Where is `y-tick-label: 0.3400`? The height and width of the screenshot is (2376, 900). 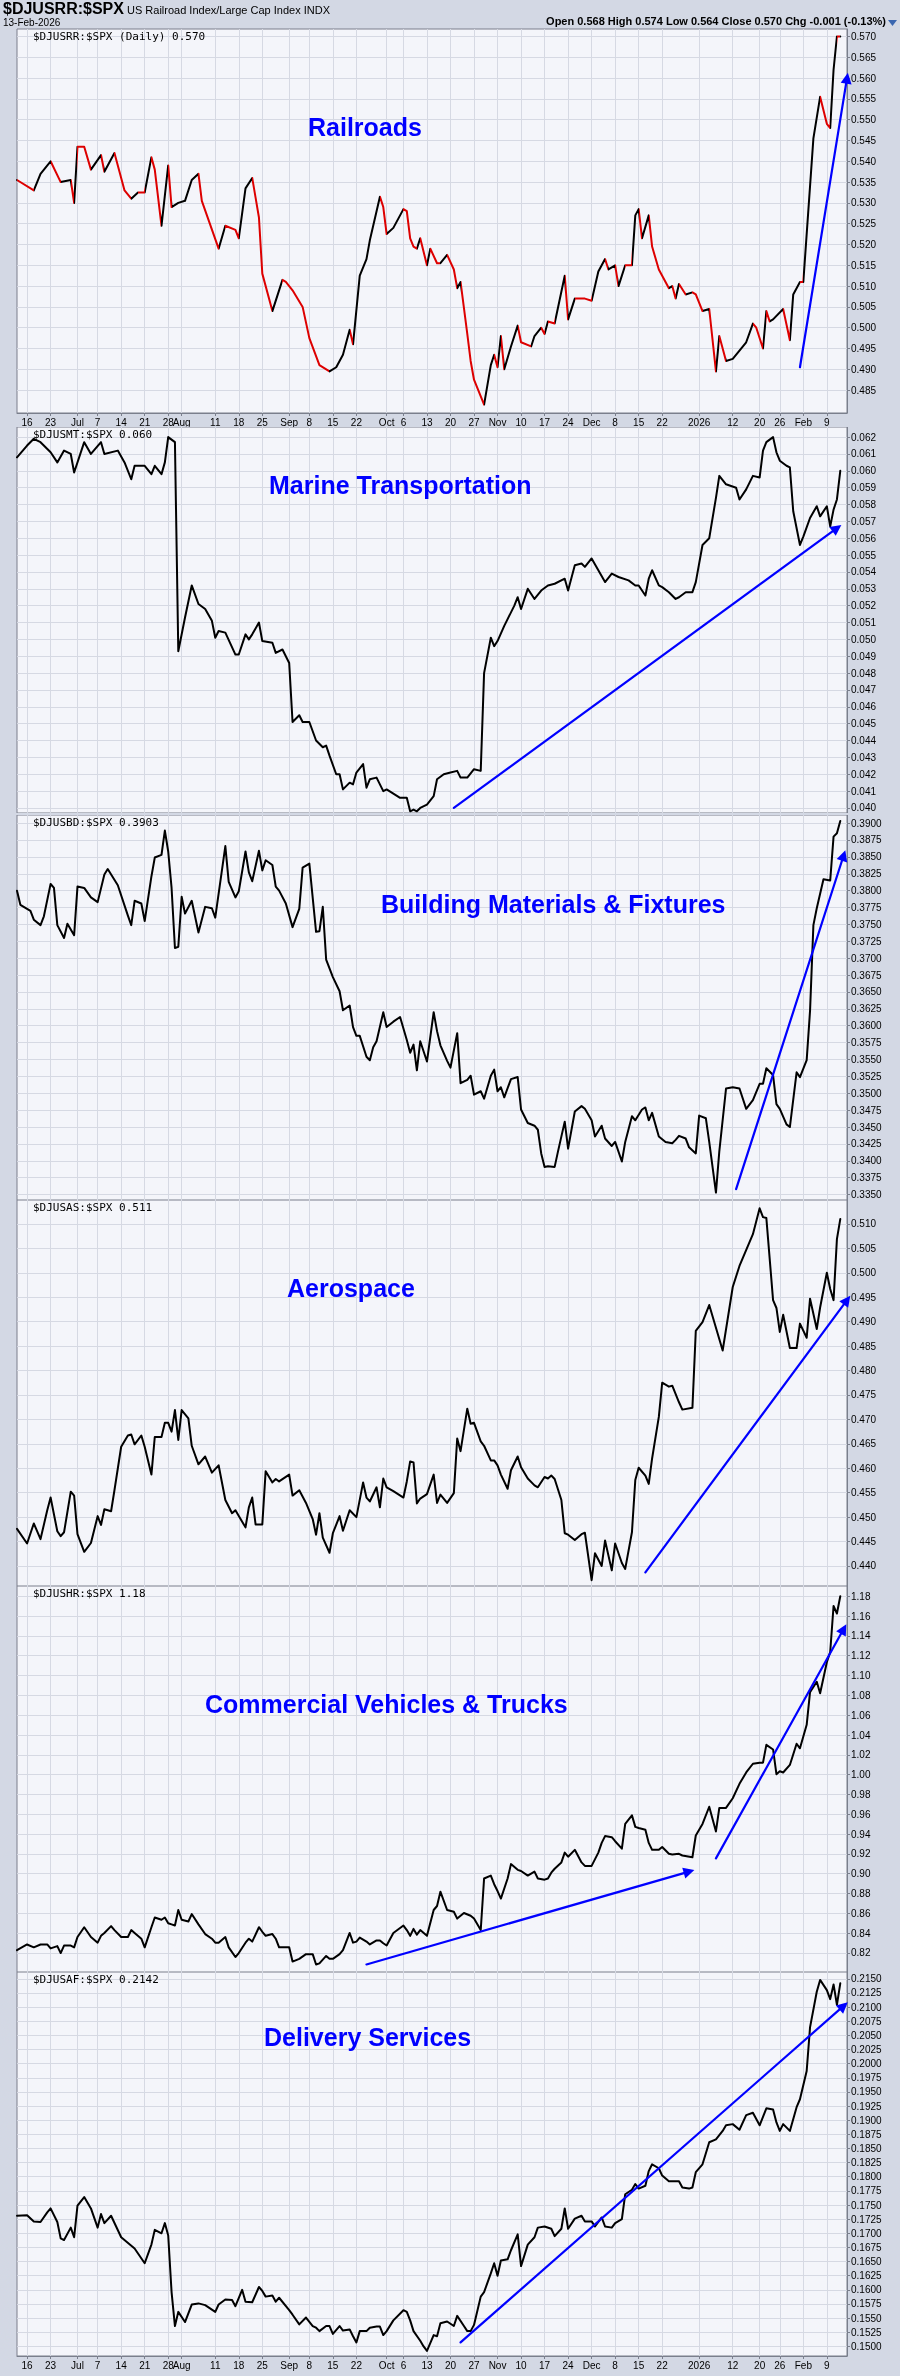
y-tick-label: 0.3400 is located at coordinates (867, 1161).